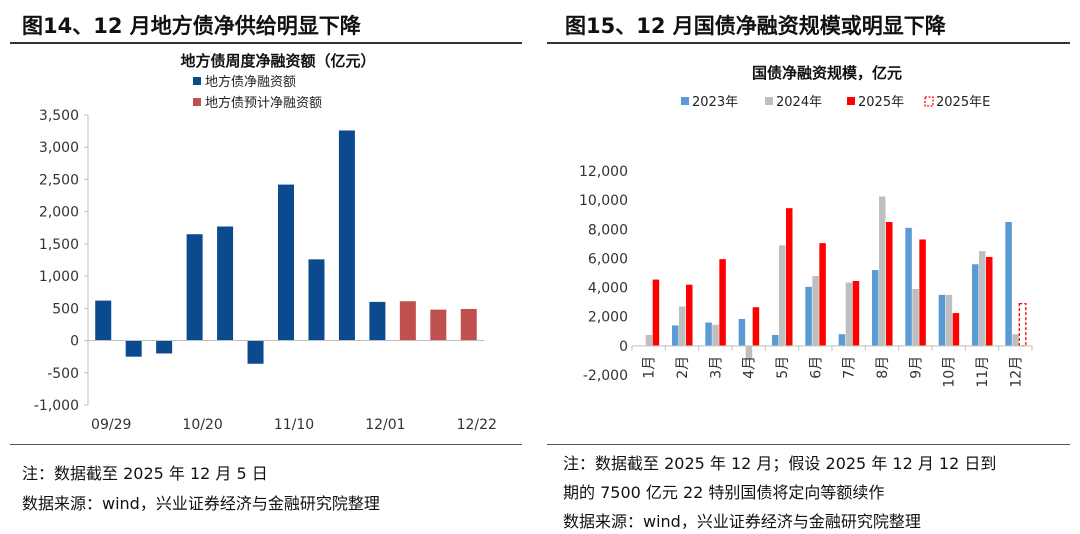 This screenshot has width=1080, height=534. Describe the element at coordinates (608, 259) in the screenshot. I see `y-tick-label: 6,000` at that location.